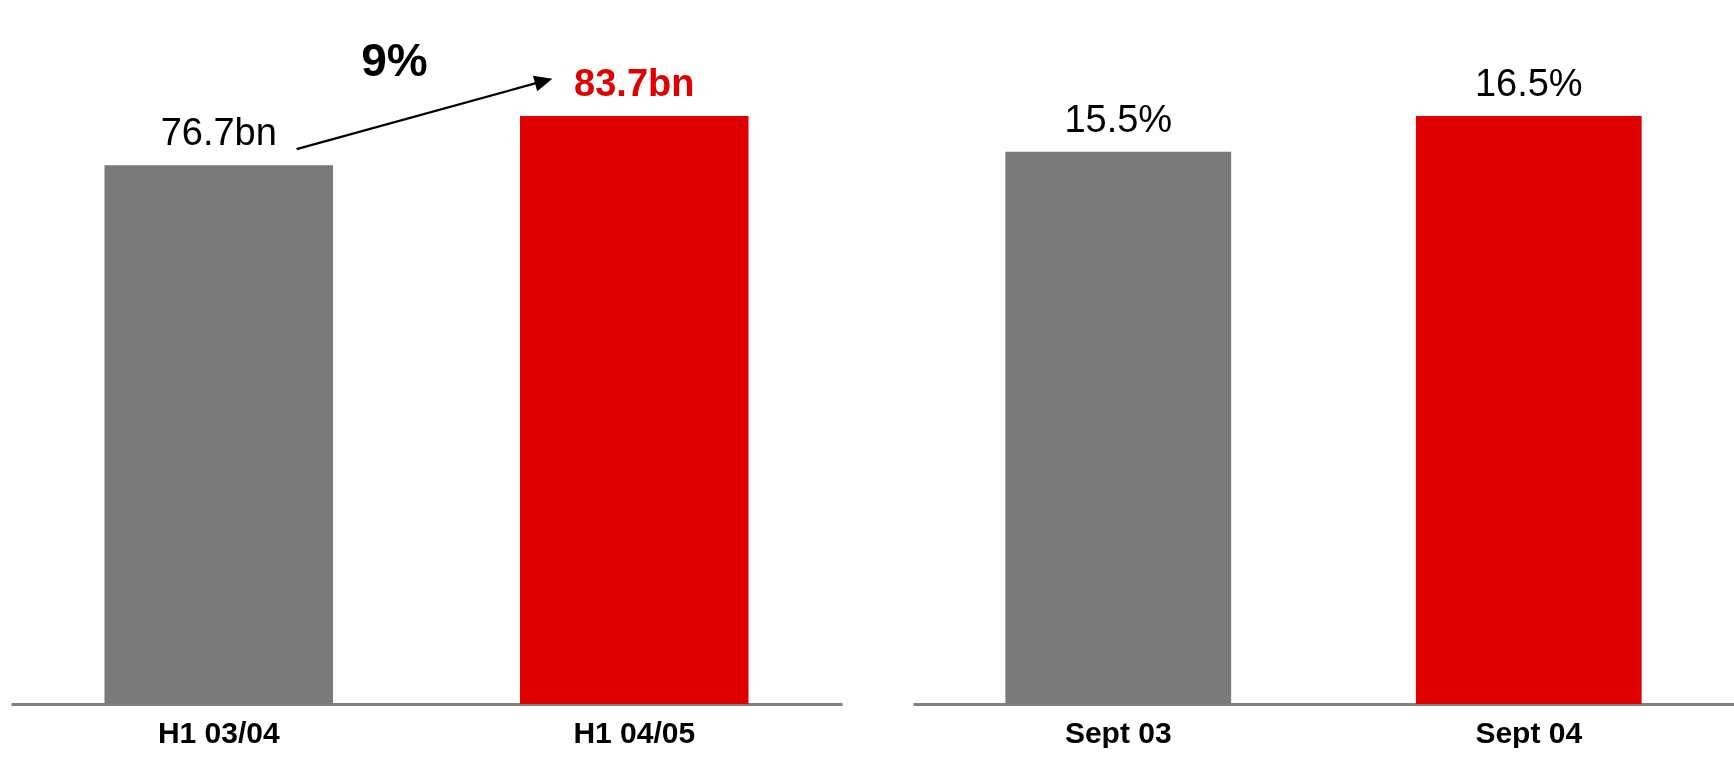  Describe the element at coordinates (634, 732) in the screenshot. I see `x-tick-label: H1 04/05` at that location.